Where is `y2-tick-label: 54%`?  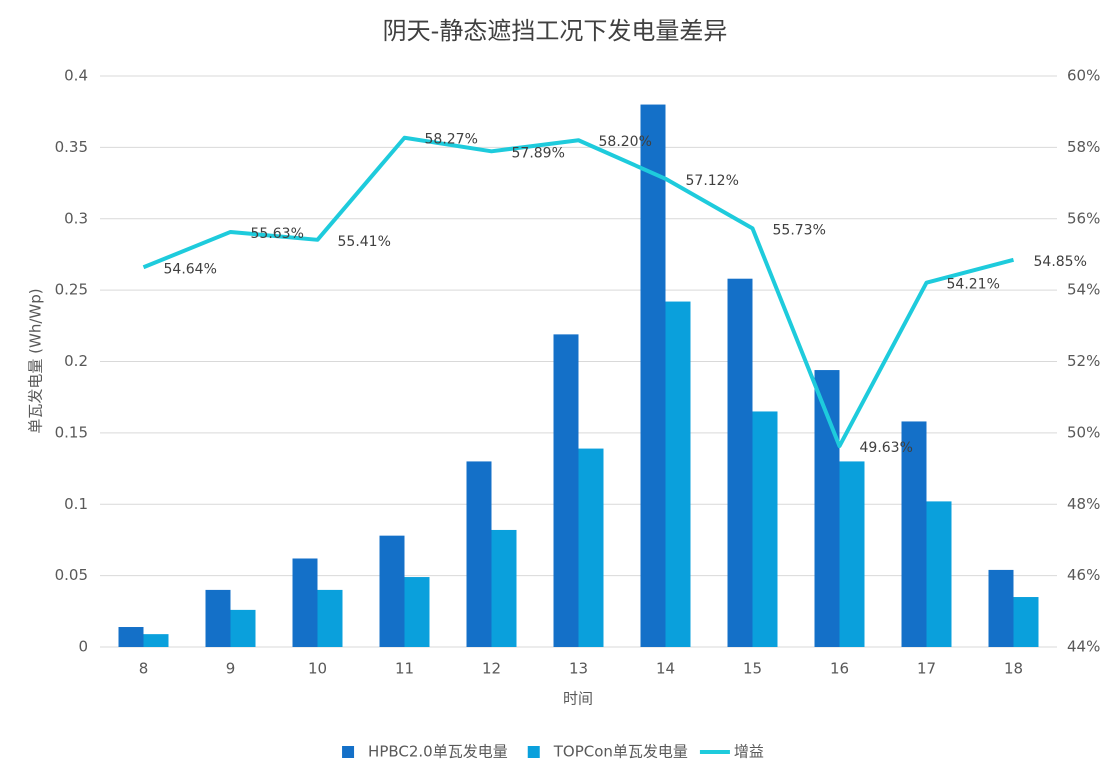
y2-tick-label: 54% is located at coordinates (1083, 290).